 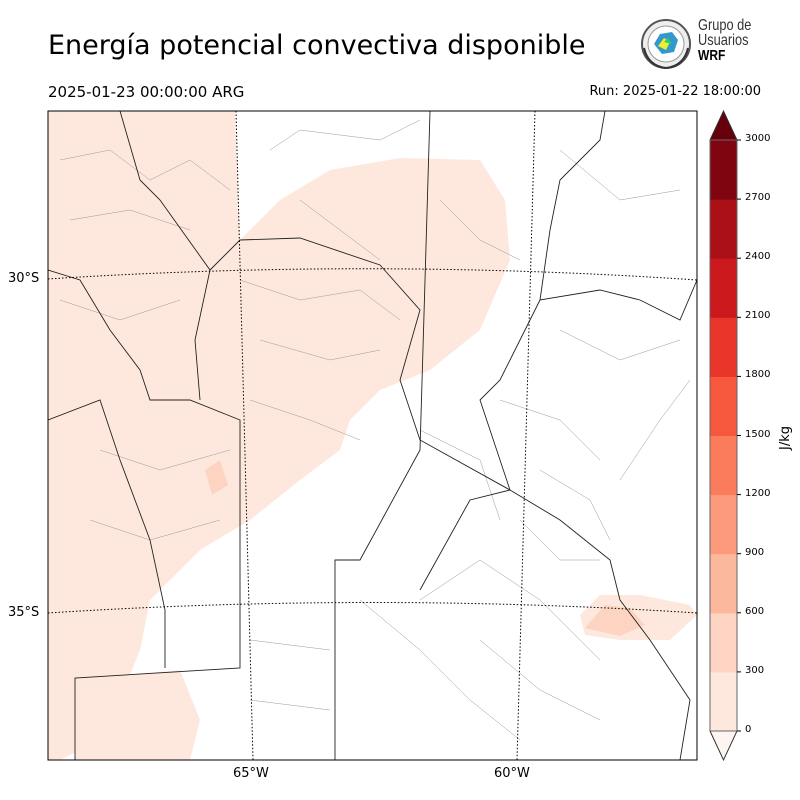 I want to click on colorbar-tick-label: 3000, so click(x=758, y=138).